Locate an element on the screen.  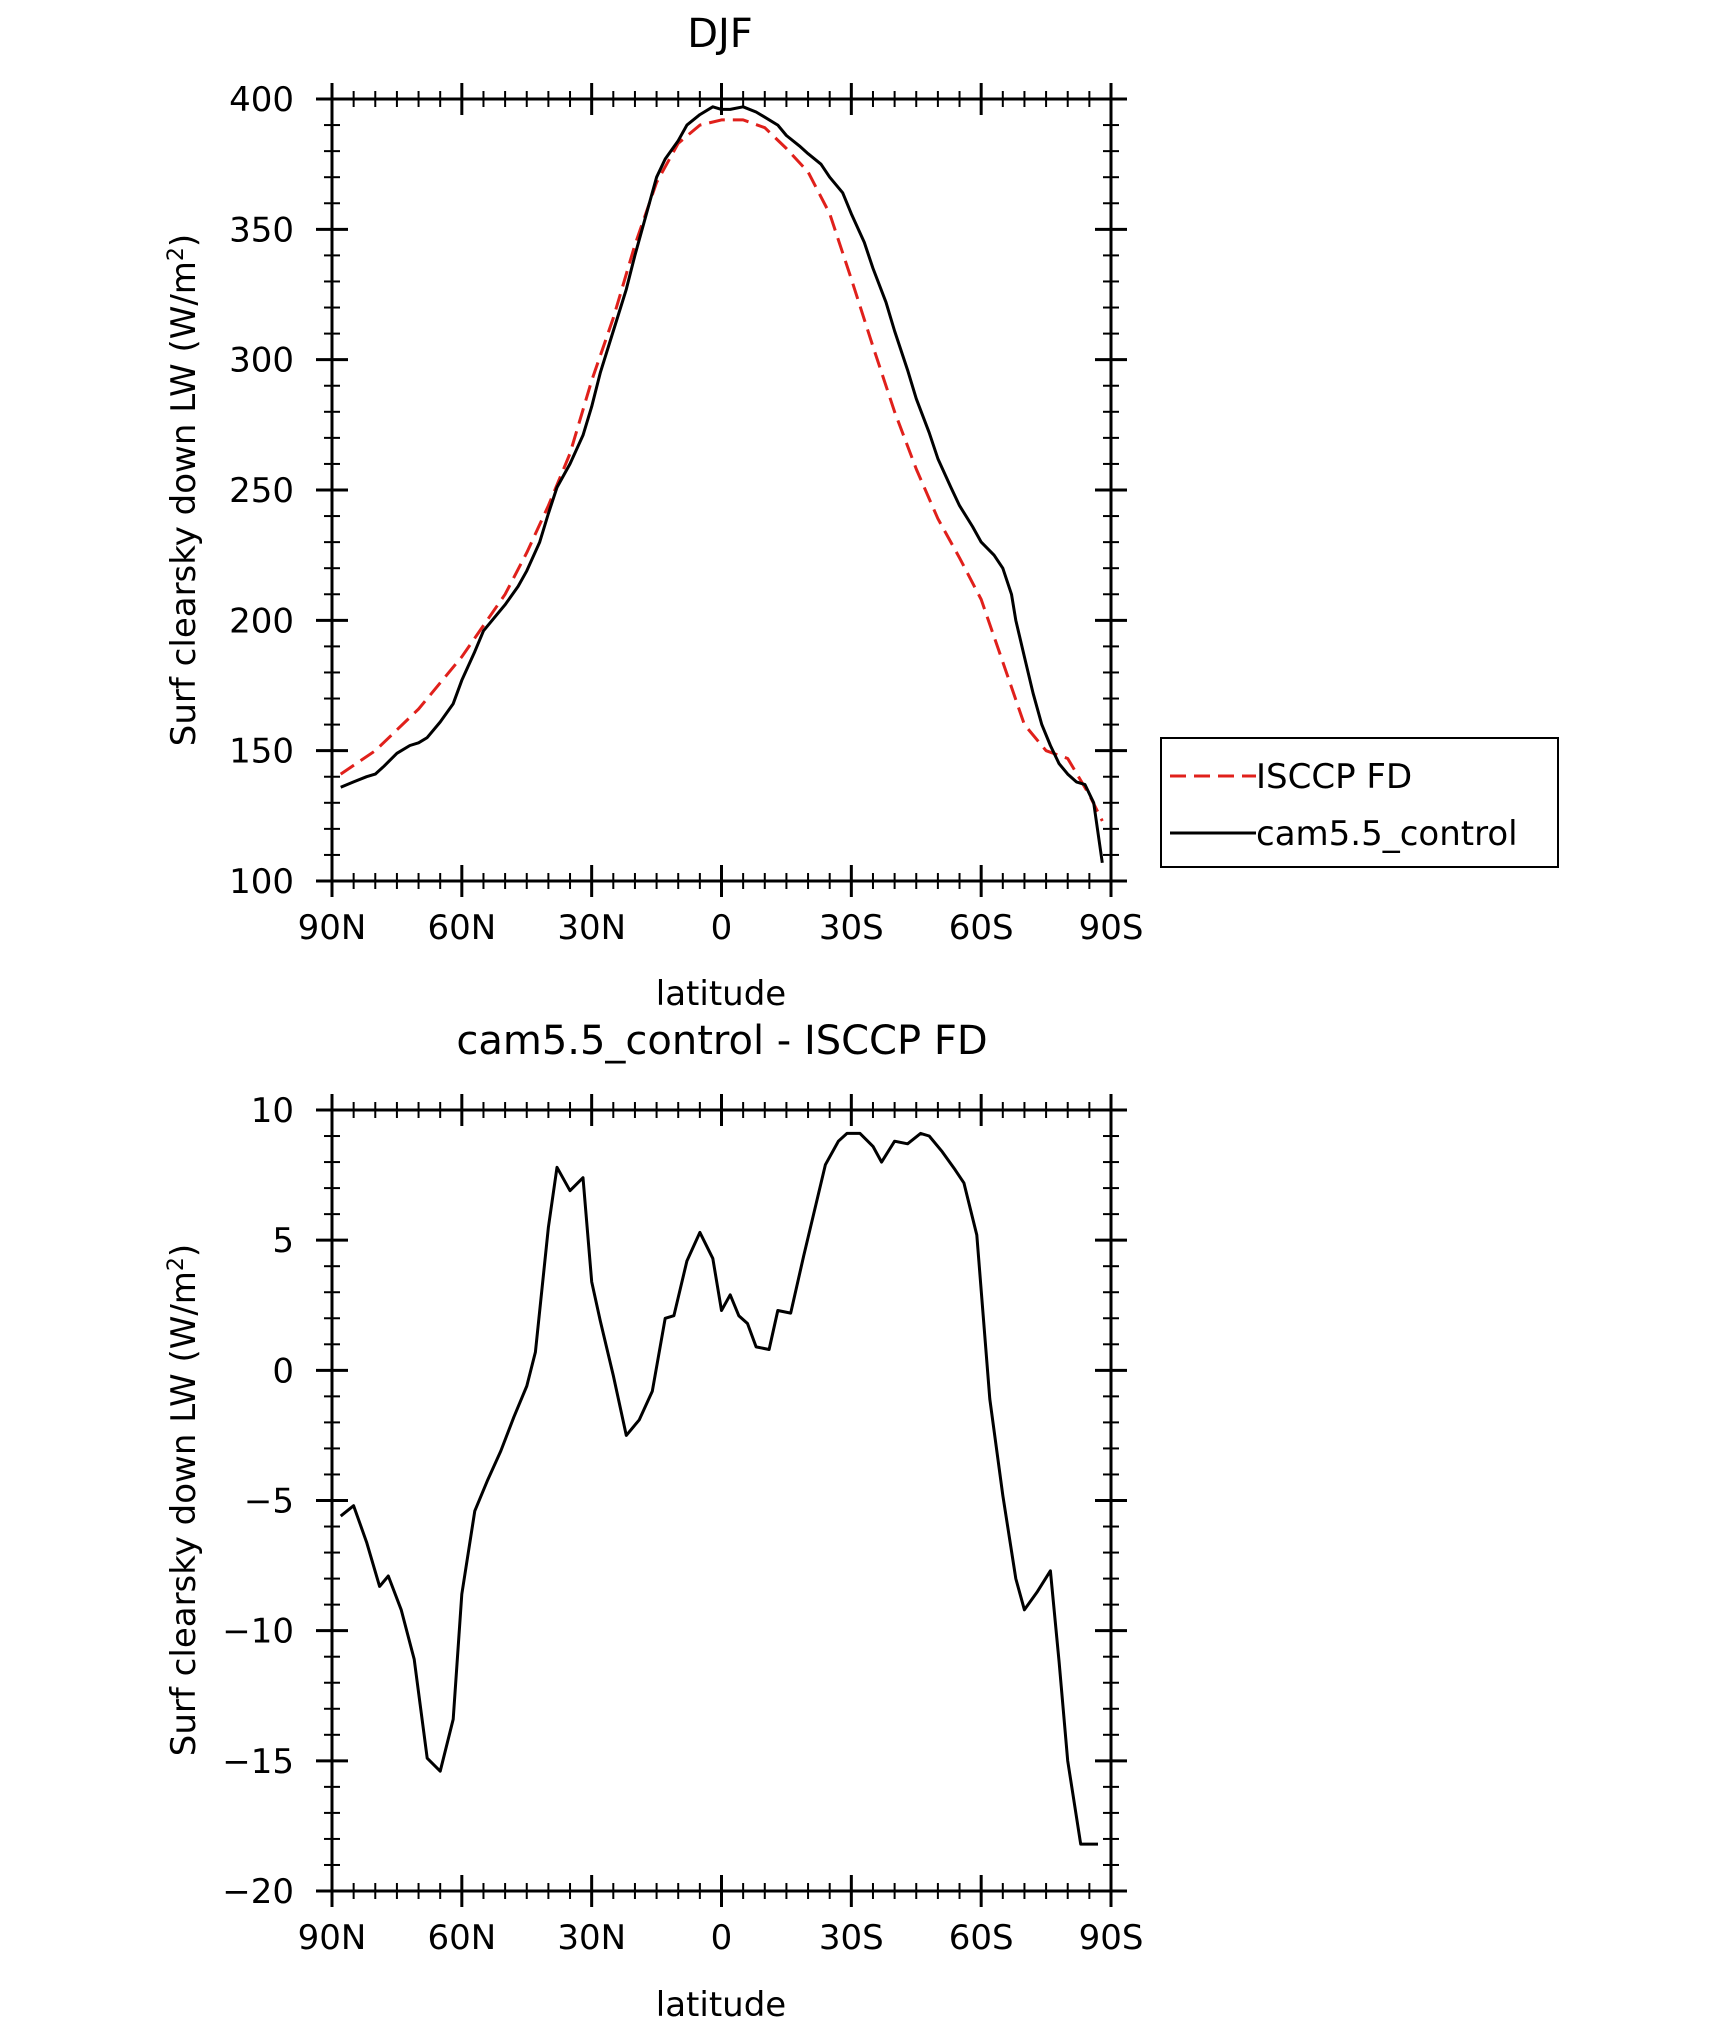
bottom-x-tick-label-0: 0 is located at coordinates (722, 1938).